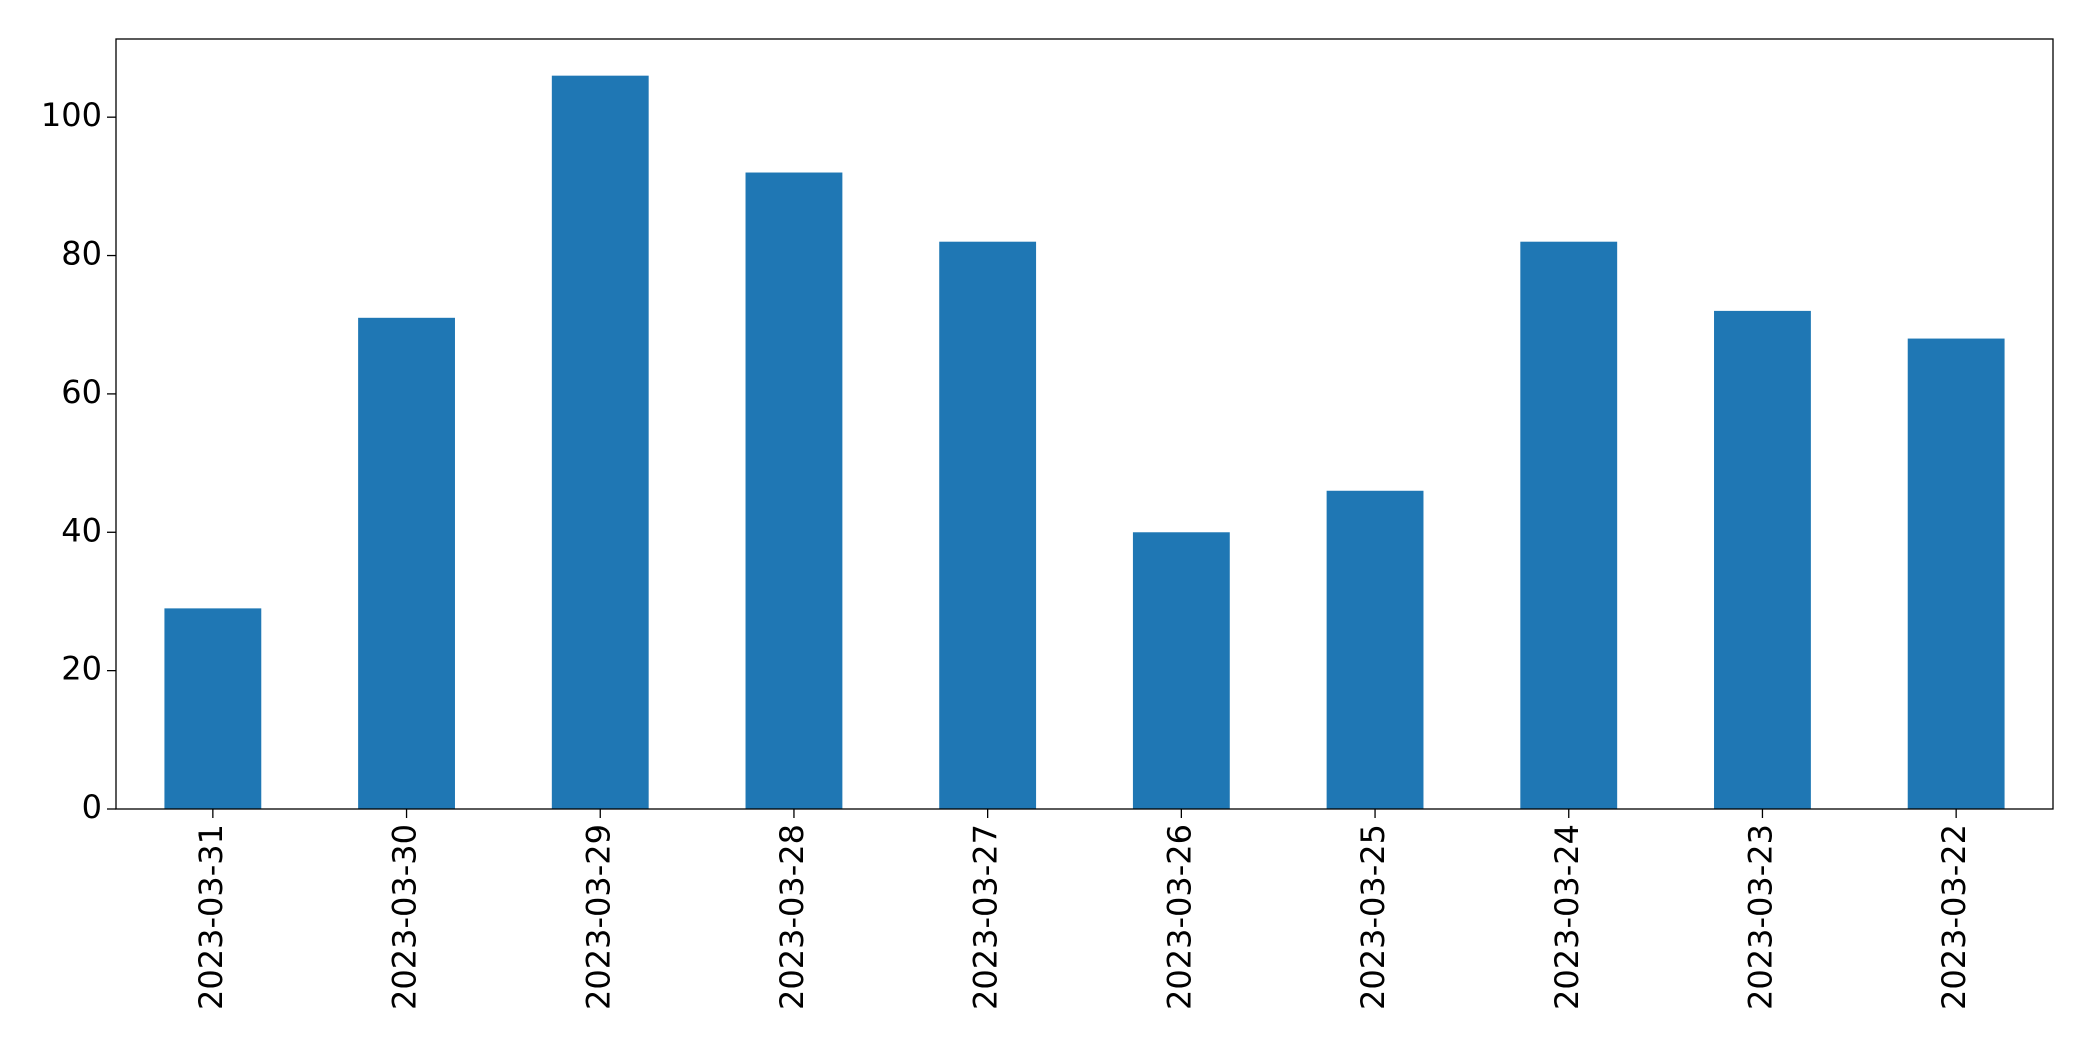  What do you see at coordinates (1567, 917) in the screenshot?
I see `x-tick-label: 2023-03-24` at bounding box center [1567, 917].